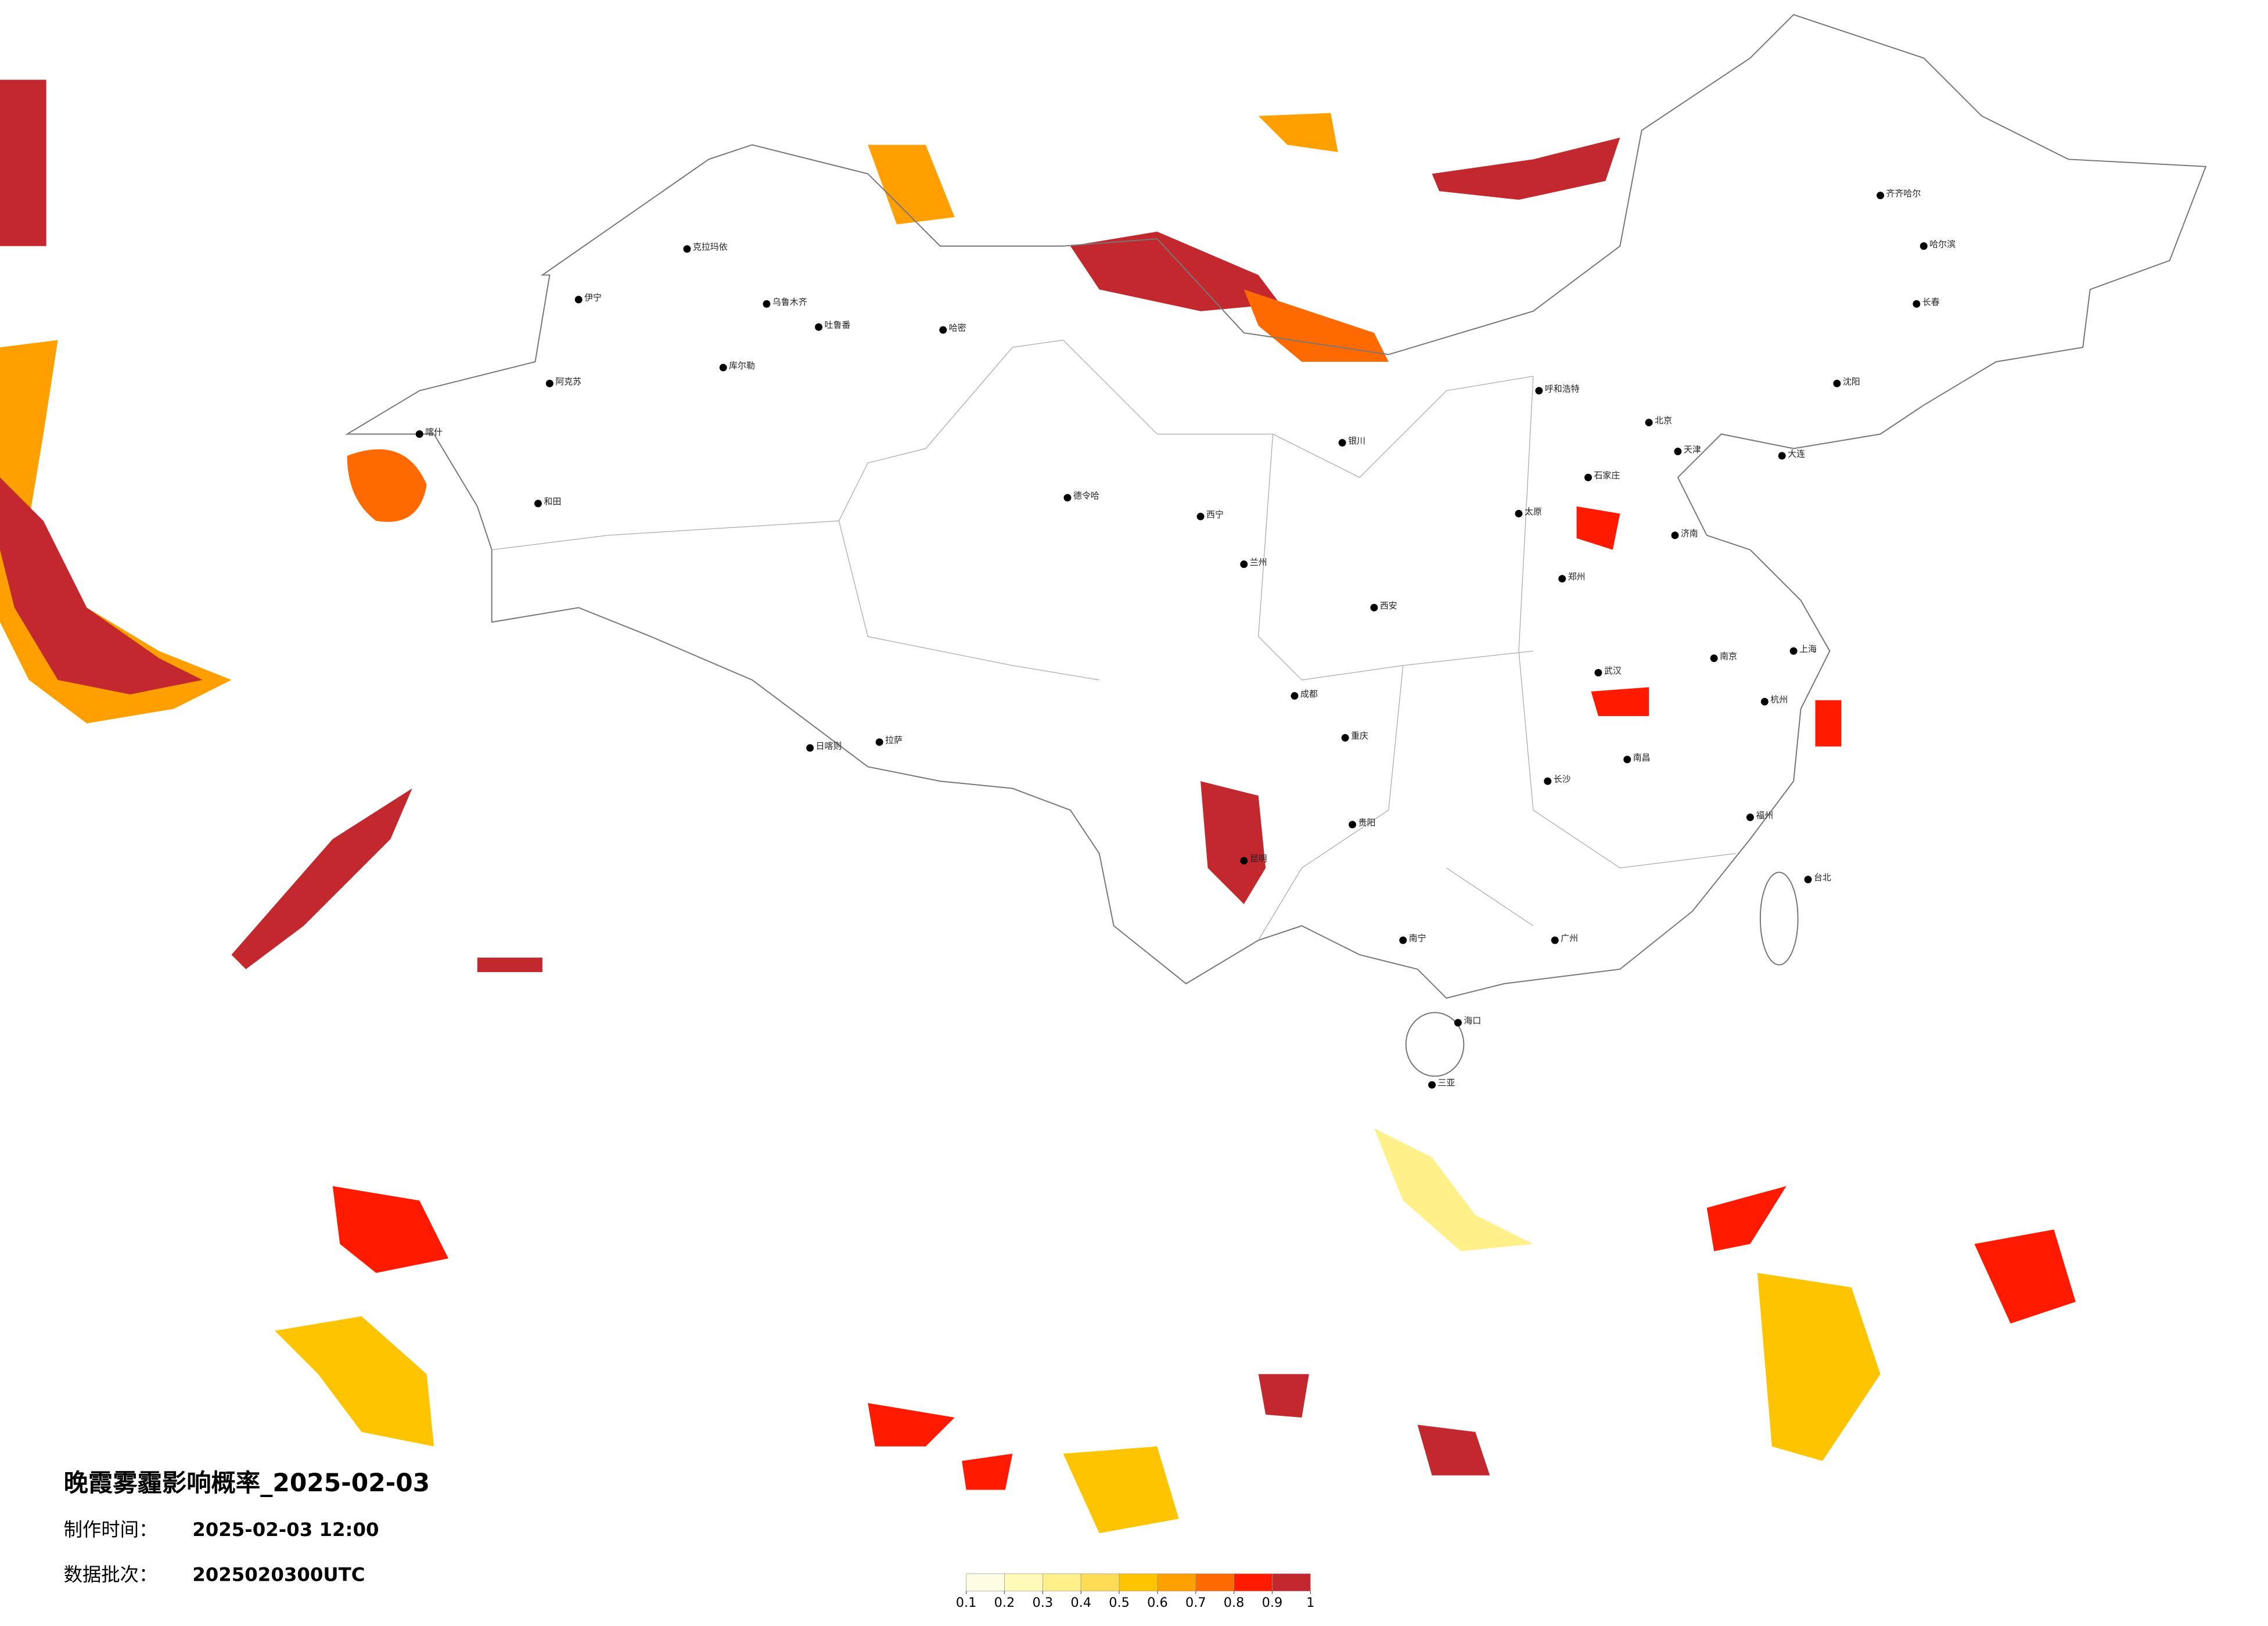  I want to click on colorbar-tick-label: 0.1, so click(966, 1602).